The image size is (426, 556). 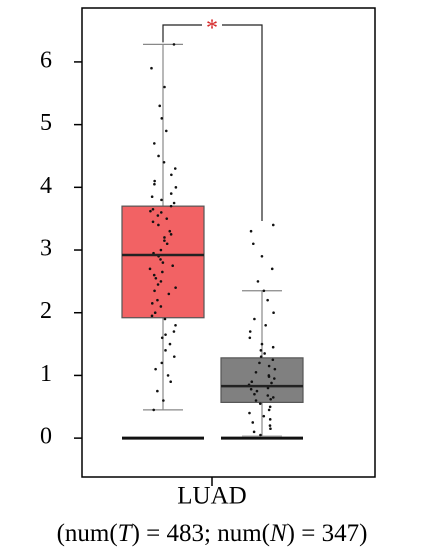 I want to click on y-tick-label: 6, so click(x=46, y=60).